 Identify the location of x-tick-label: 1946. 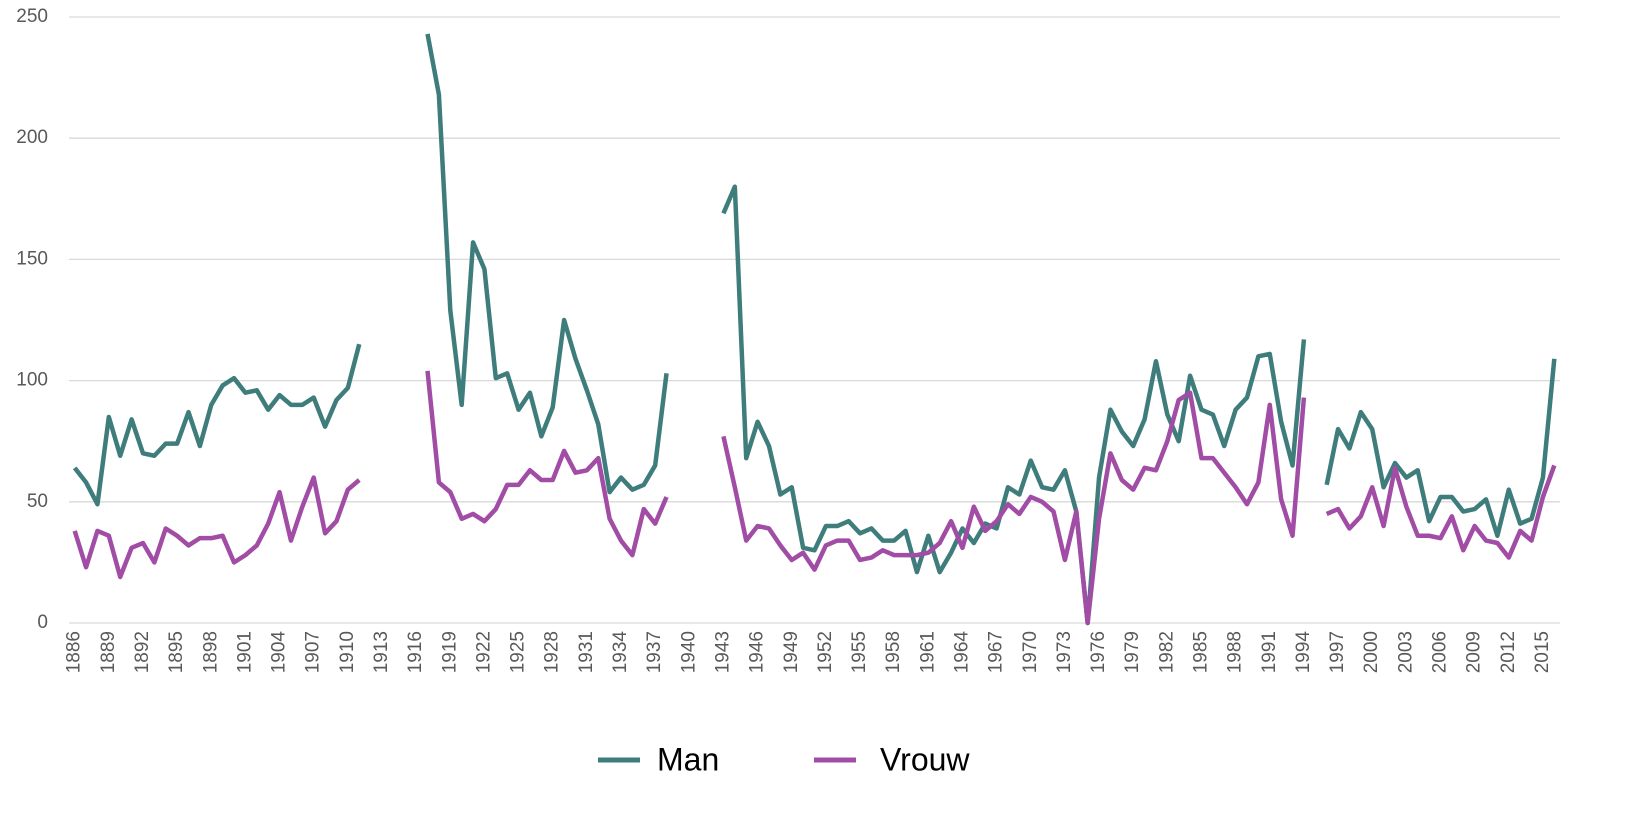
(757, 652).